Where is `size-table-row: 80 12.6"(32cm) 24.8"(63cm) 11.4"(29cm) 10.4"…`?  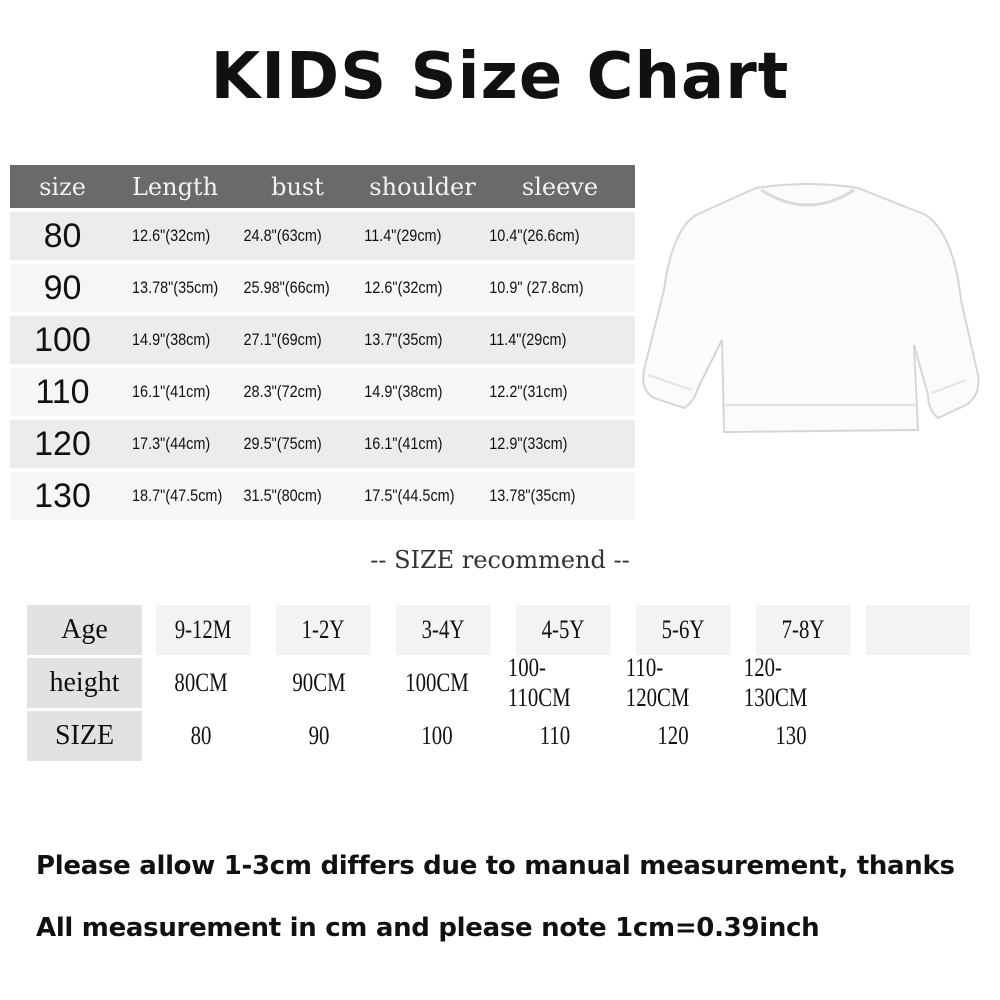 size-table-row: 80 12.6"(32cm) 24.8"(63cm) 11.4"(29cm) 10.4"… is located at coordinates (322, 236).